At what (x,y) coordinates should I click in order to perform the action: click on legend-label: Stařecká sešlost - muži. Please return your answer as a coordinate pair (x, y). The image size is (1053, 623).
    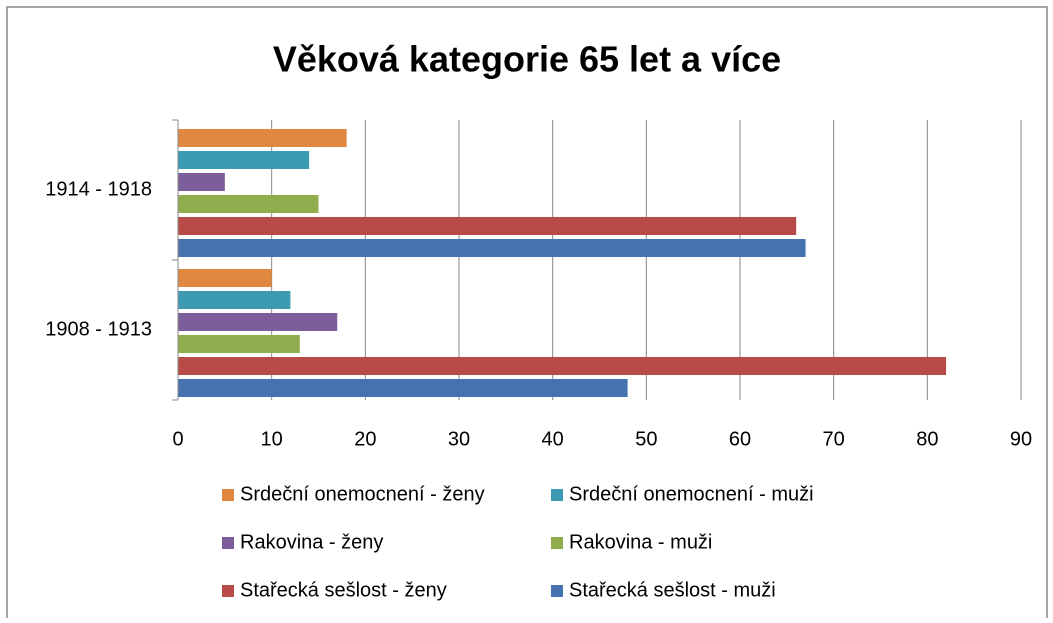
    Looking at the image, I should click on (672, 590).